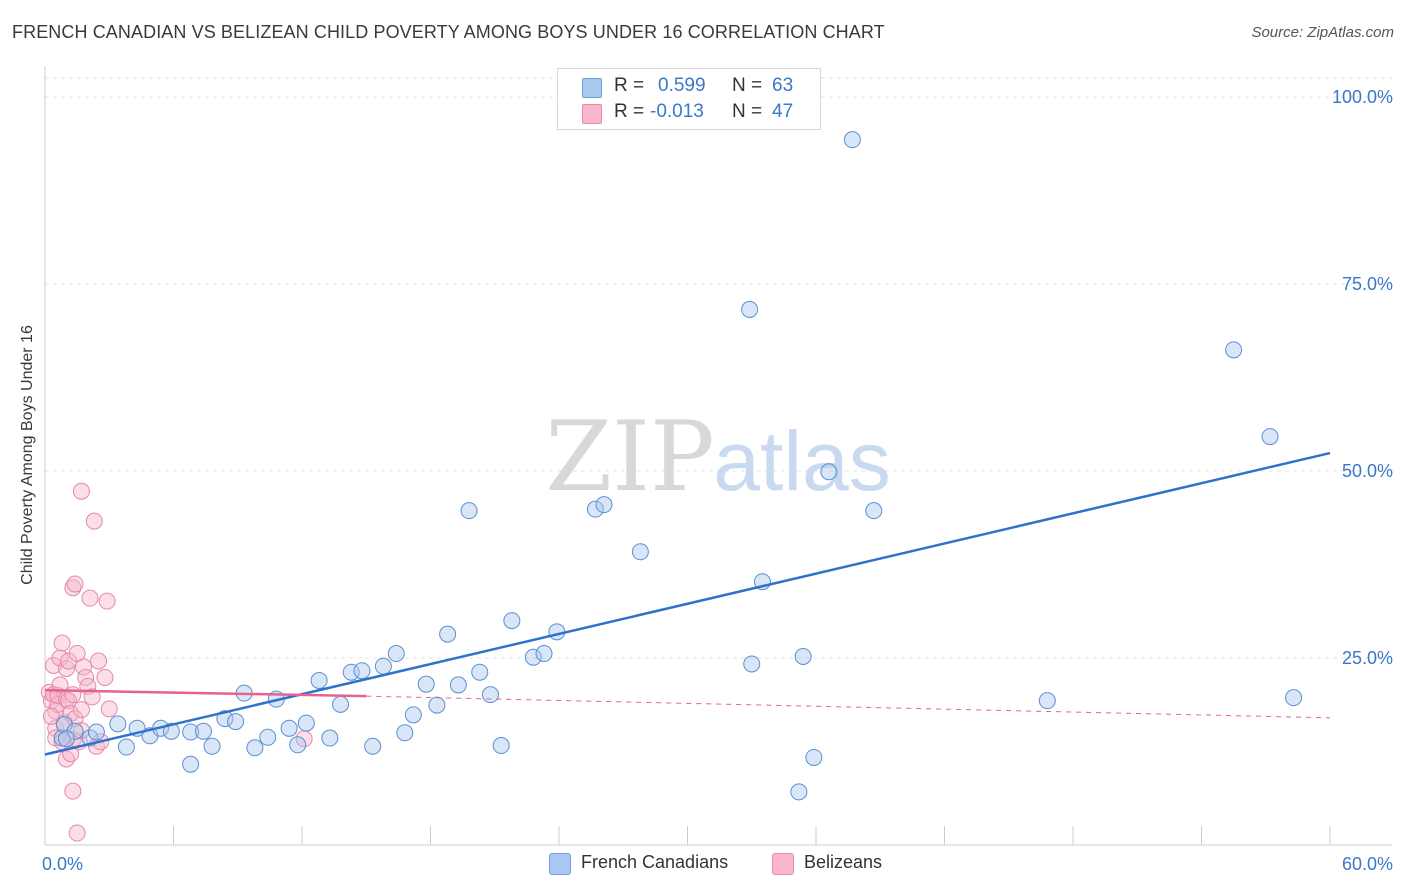 The image size is (1406, 892). What do you see at coordinates (1367, 864) in the screenshot?
I see `x-tick-label: 60.0%` at bounding box center [1367, 864].